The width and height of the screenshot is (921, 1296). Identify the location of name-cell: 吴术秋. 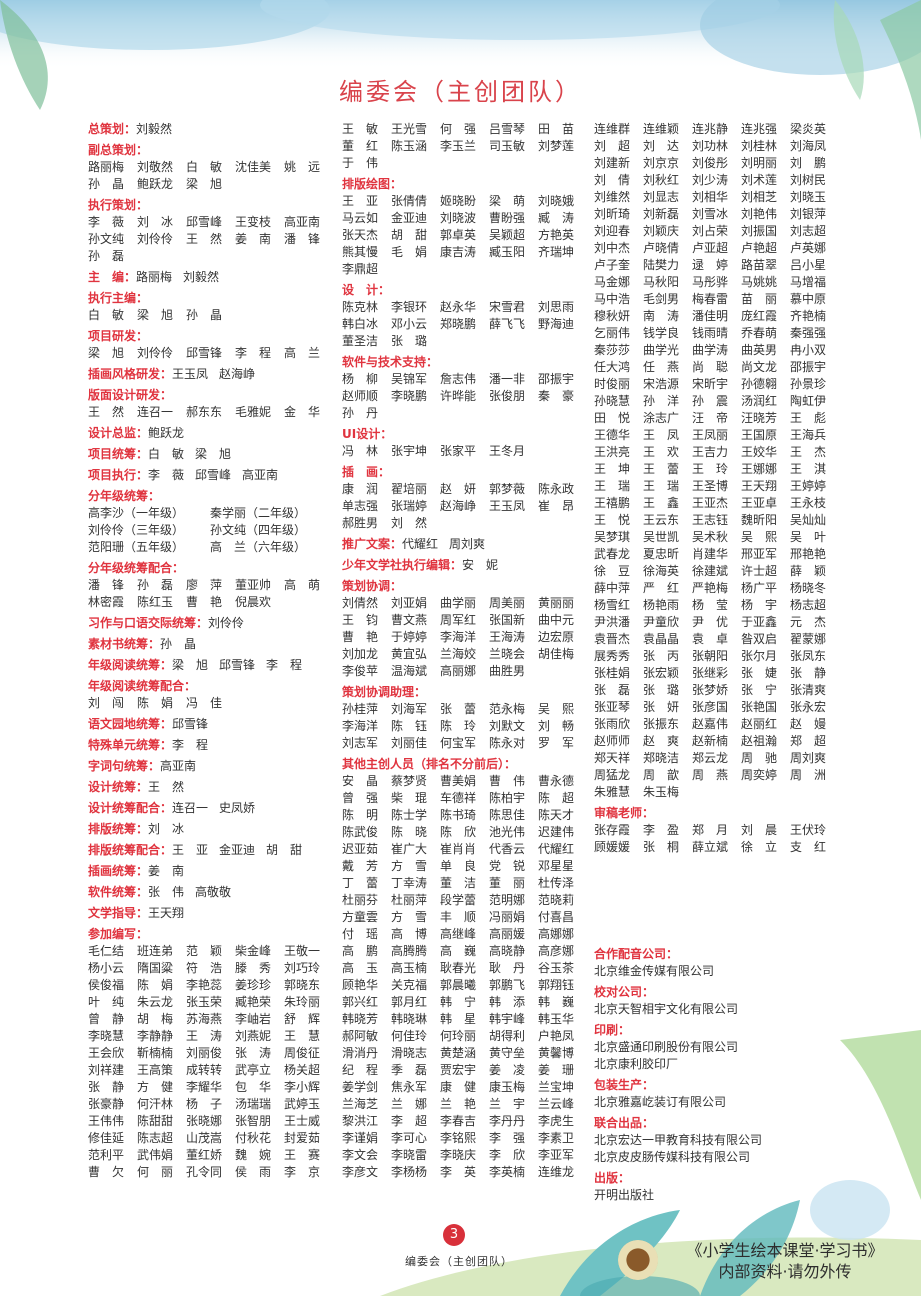
(716, 537).